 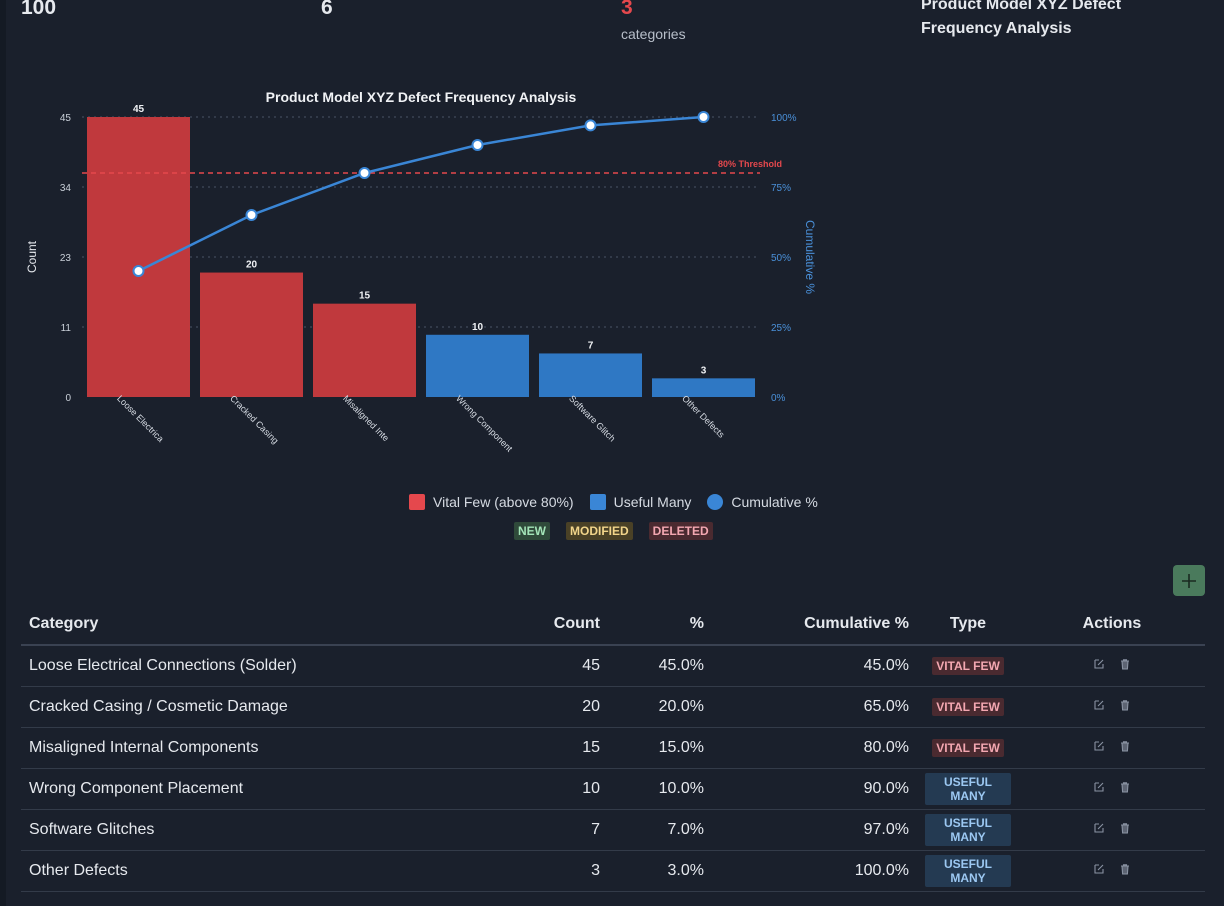 What do you see at coordinates (814, 789) in the screenshot?
I see `cell-cumulative: 90.0%` at bounding box center [814, 789].